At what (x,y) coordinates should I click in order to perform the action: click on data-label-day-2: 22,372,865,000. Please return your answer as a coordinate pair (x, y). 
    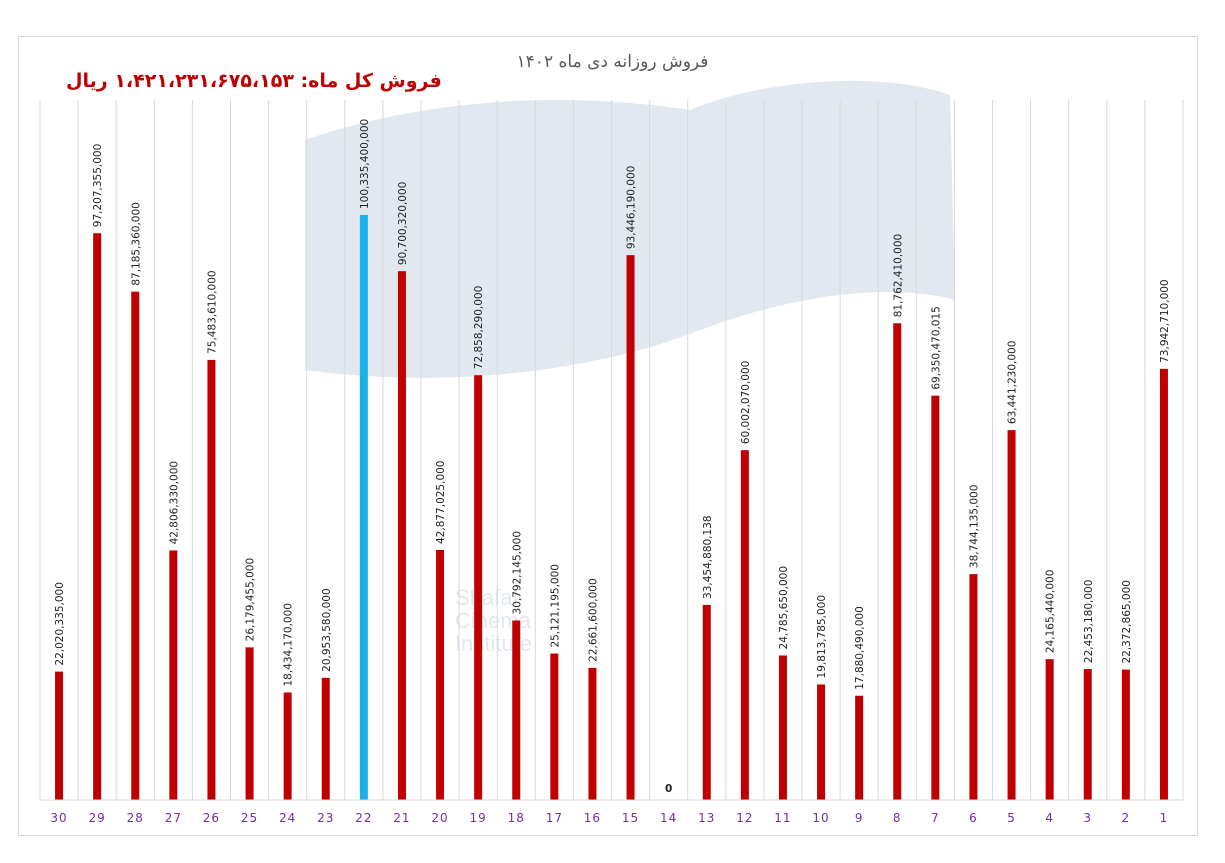
    Looking at the image, I should click on (1127, 622).